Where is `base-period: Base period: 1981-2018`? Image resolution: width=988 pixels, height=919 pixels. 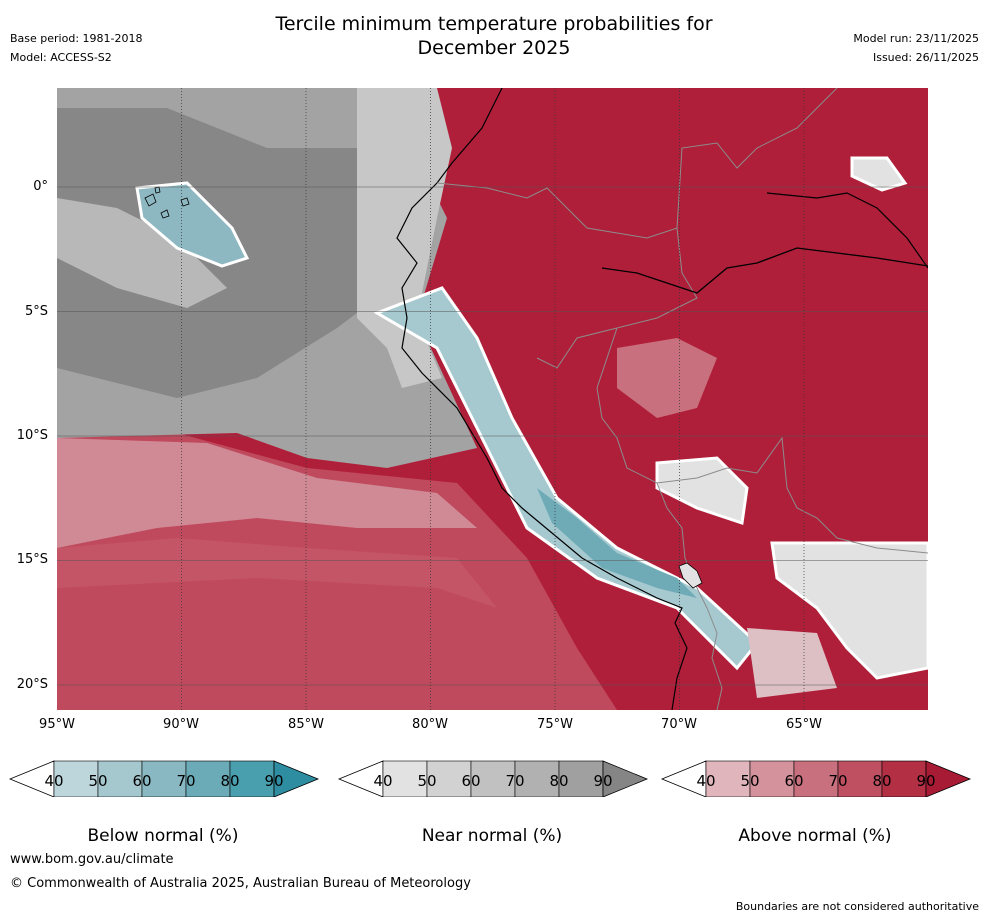 base-period: Base period: 1981-2018 is located at coordinates (76, 38).